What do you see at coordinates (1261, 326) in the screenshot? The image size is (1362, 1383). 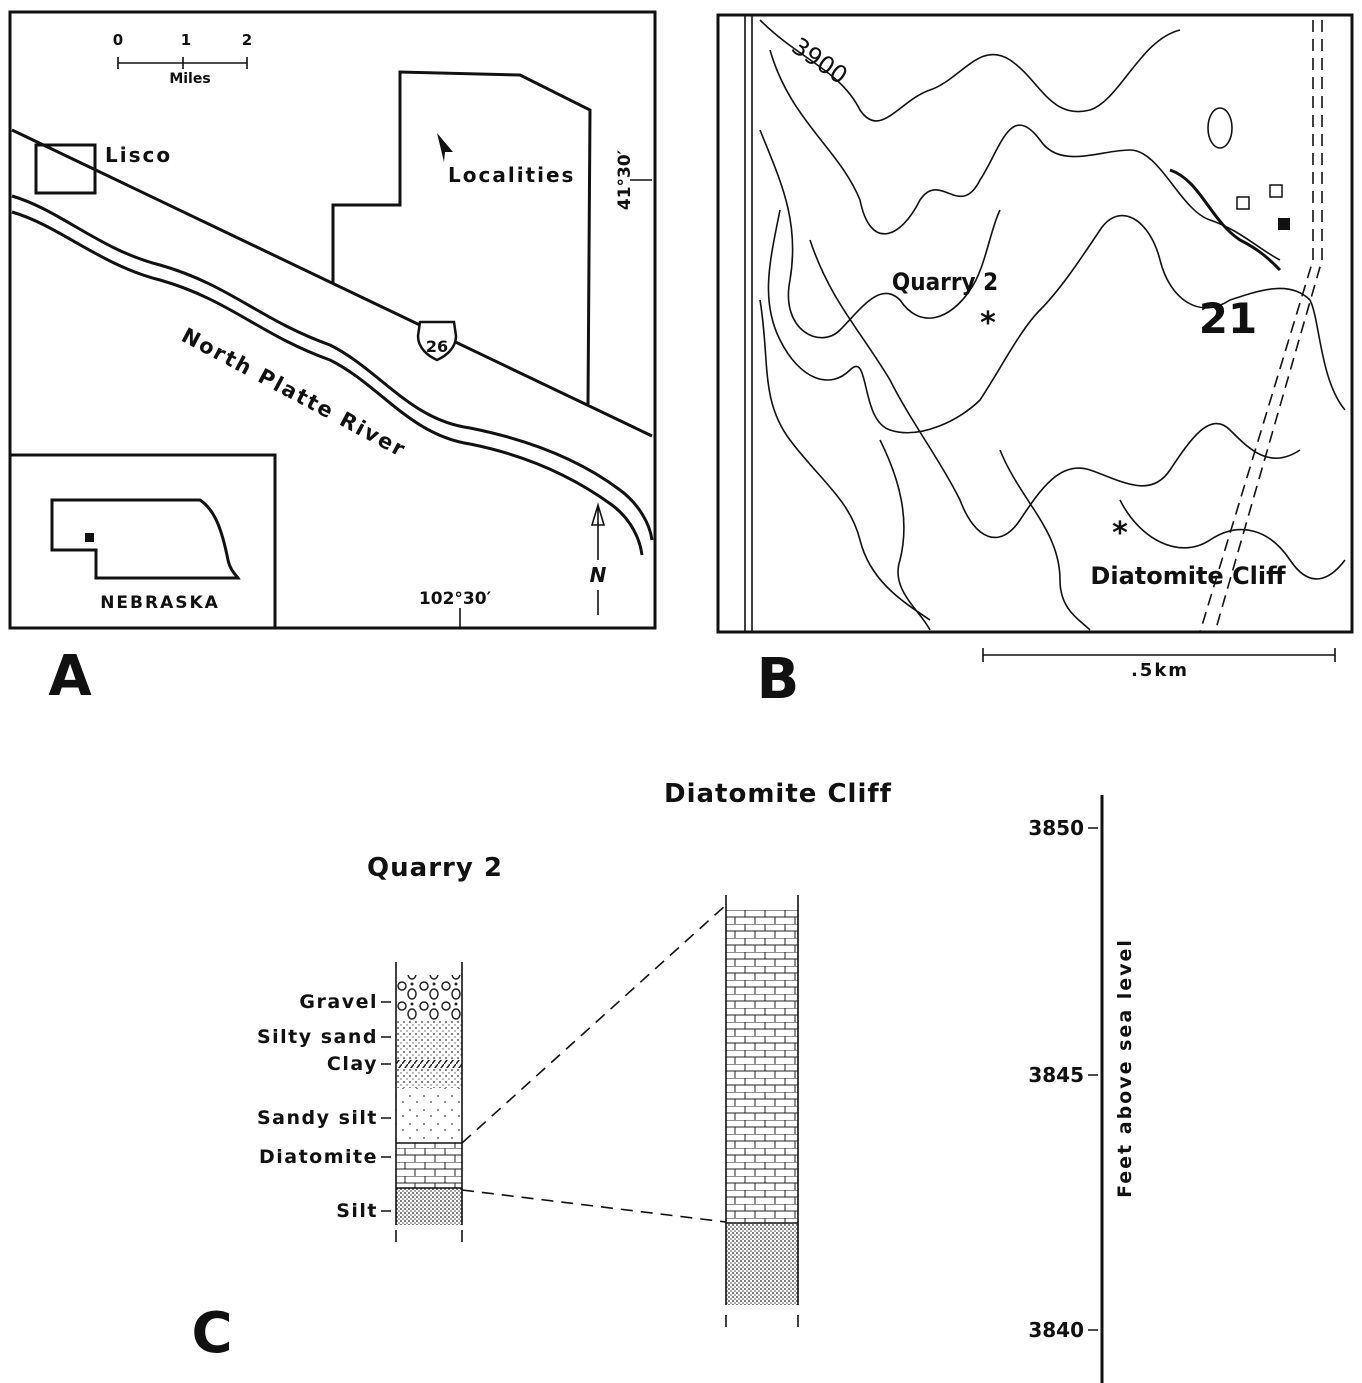 I see `trail` at bounding box center [1261, 326].